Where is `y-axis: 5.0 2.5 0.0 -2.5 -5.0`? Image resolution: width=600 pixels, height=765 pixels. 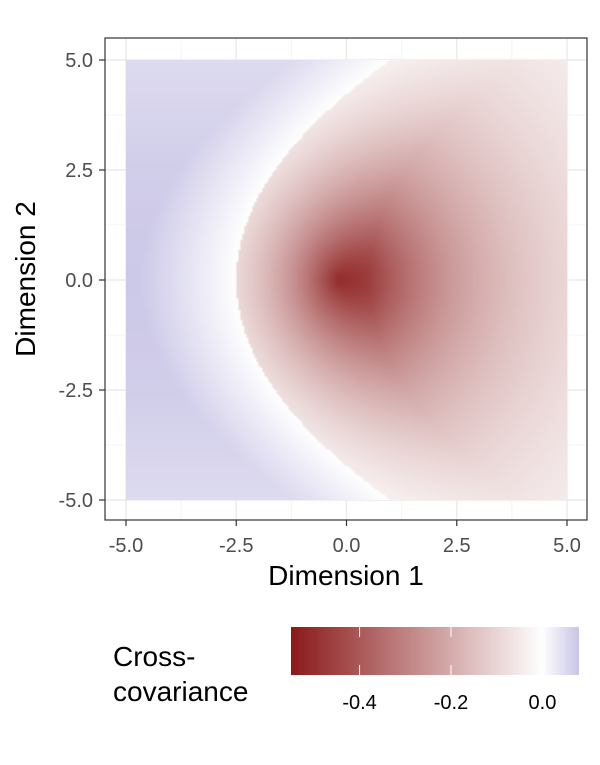
y-axis: 5.0 2.5 0.0 -2.5 -5.0 is located at coordinates (82, 281).